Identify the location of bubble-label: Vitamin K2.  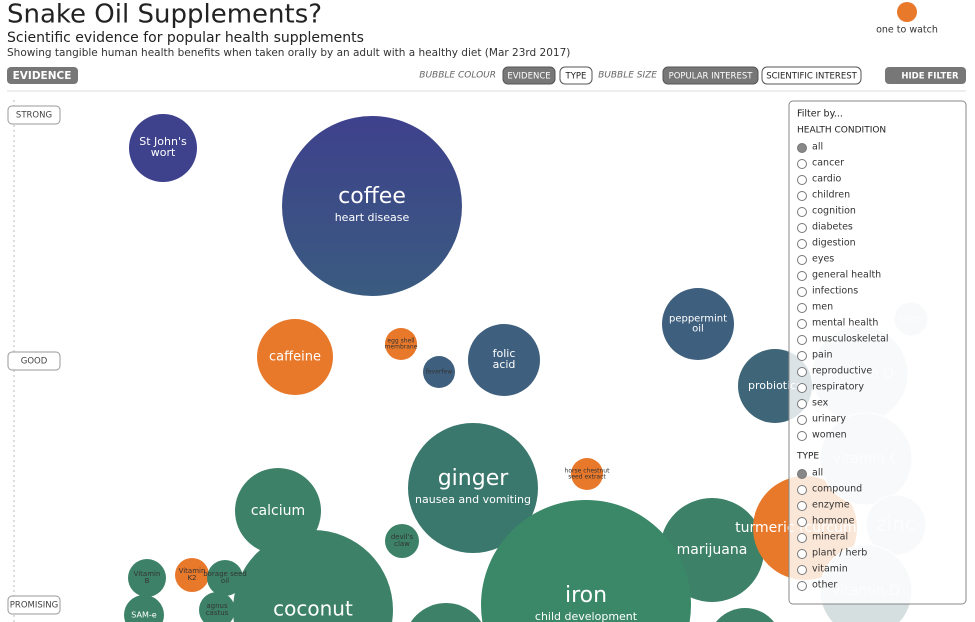
(192, 574).